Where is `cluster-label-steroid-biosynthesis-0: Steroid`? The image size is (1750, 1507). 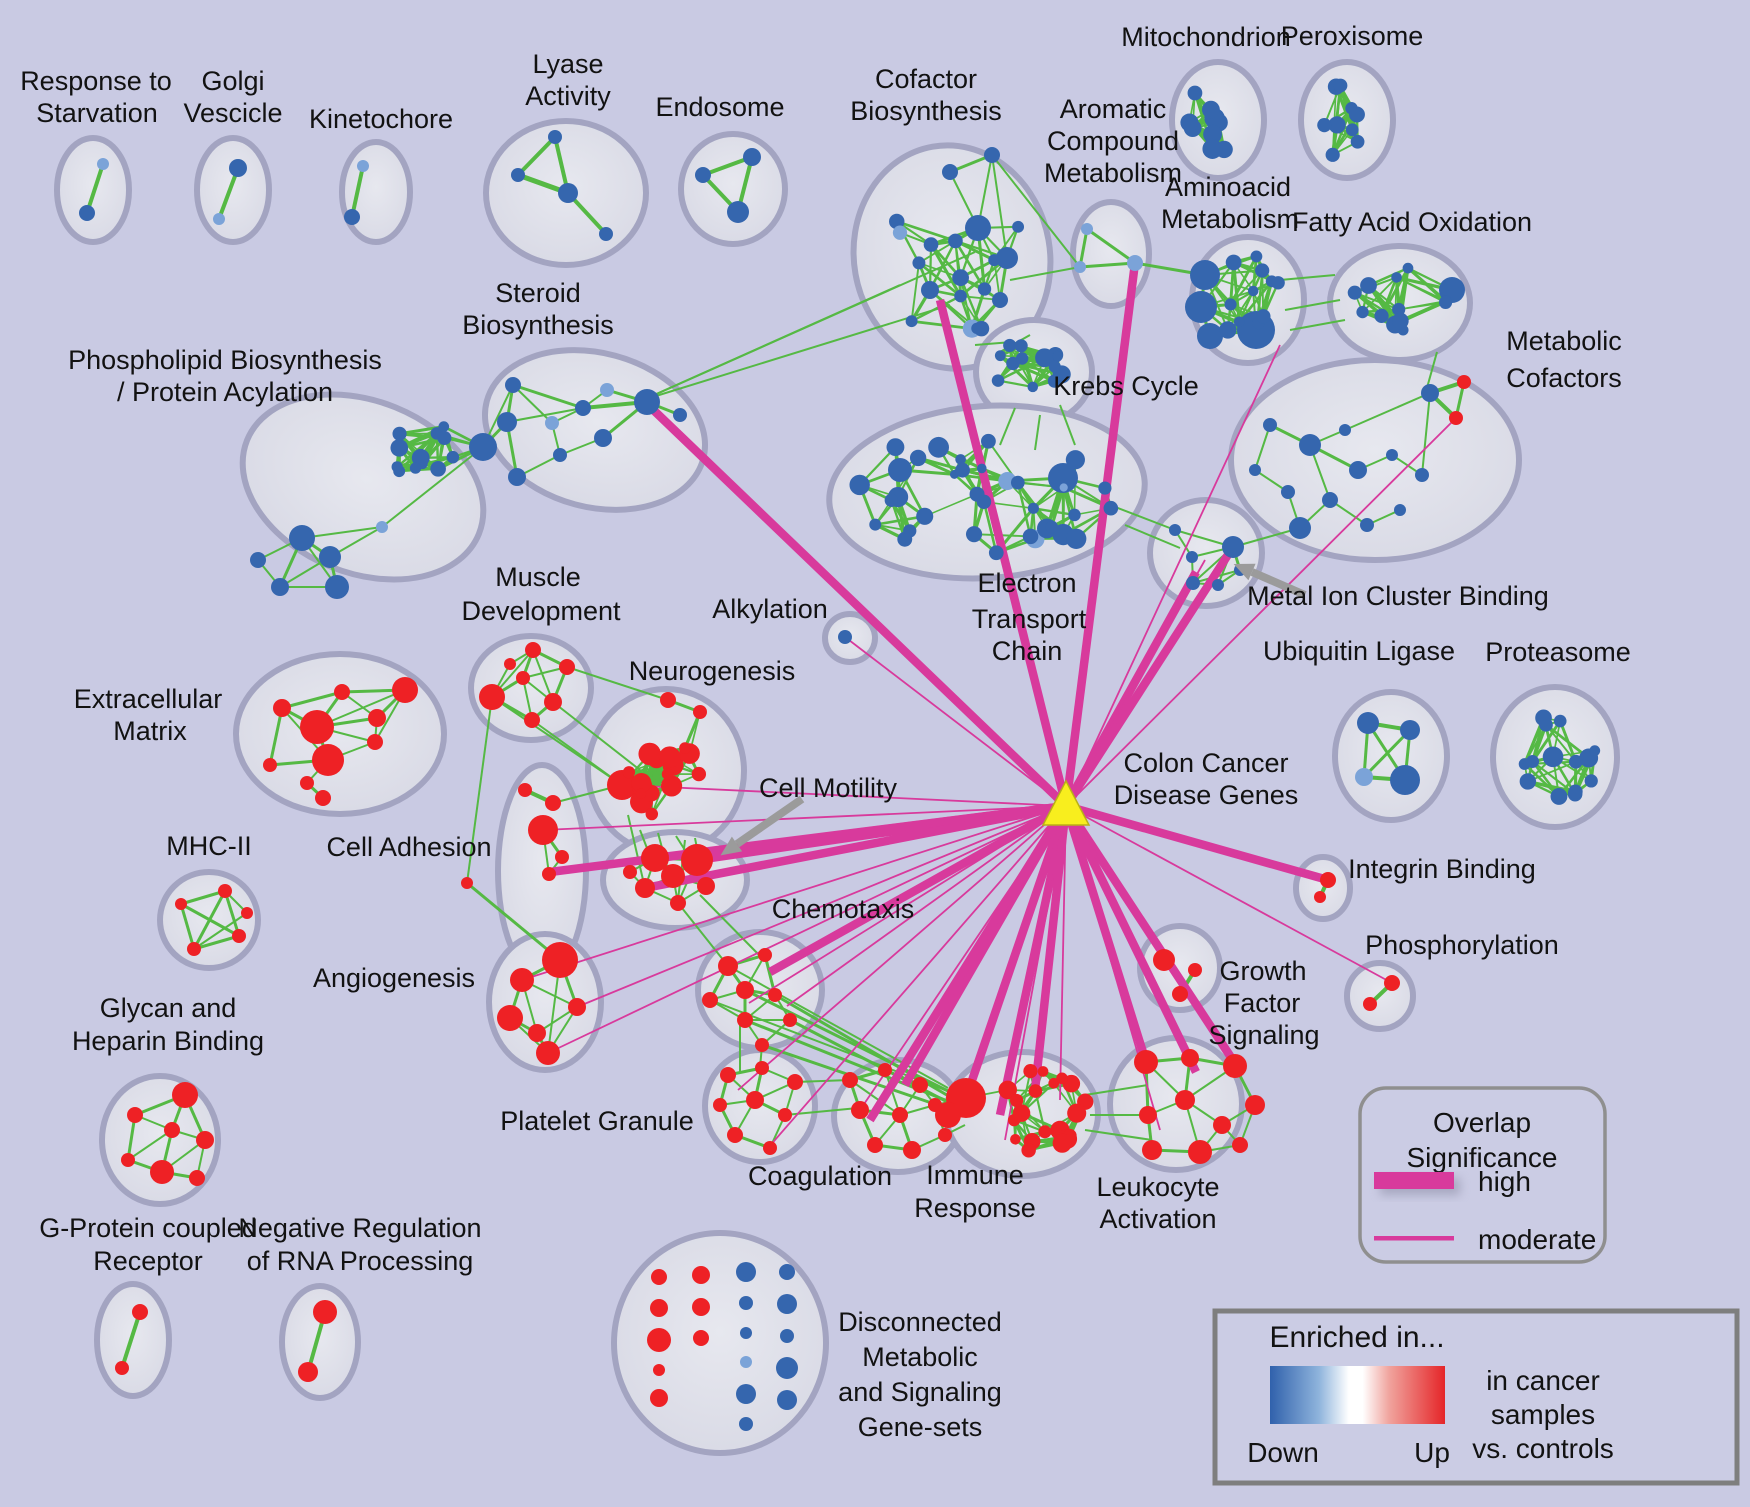
cluster-label-steroid-biosynthesis-0: Steroid is located at coordinates (538, 293).